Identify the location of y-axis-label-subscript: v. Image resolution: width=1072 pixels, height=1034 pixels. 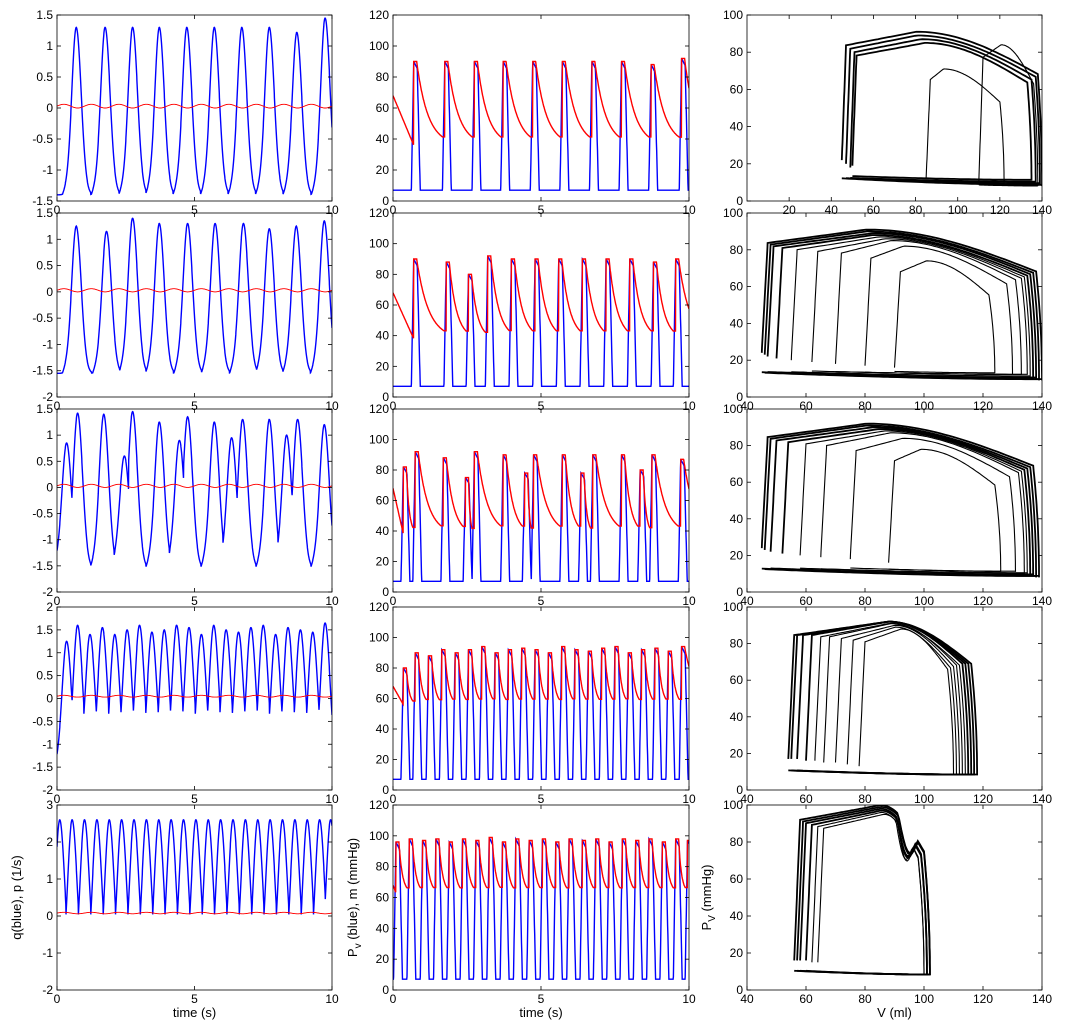
(358, 945).